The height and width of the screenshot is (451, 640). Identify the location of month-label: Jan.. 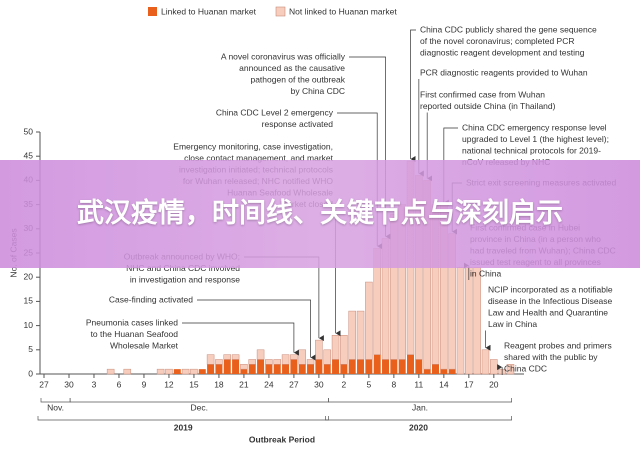
(420, 407).